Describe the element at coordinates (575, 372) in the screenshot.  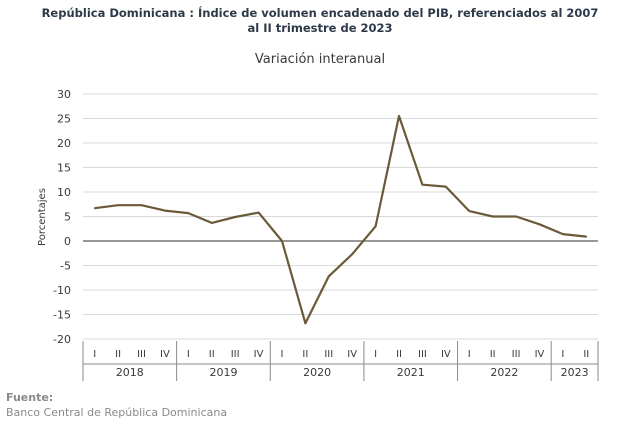
I see `x-tick-label-year: 2023` at that location.